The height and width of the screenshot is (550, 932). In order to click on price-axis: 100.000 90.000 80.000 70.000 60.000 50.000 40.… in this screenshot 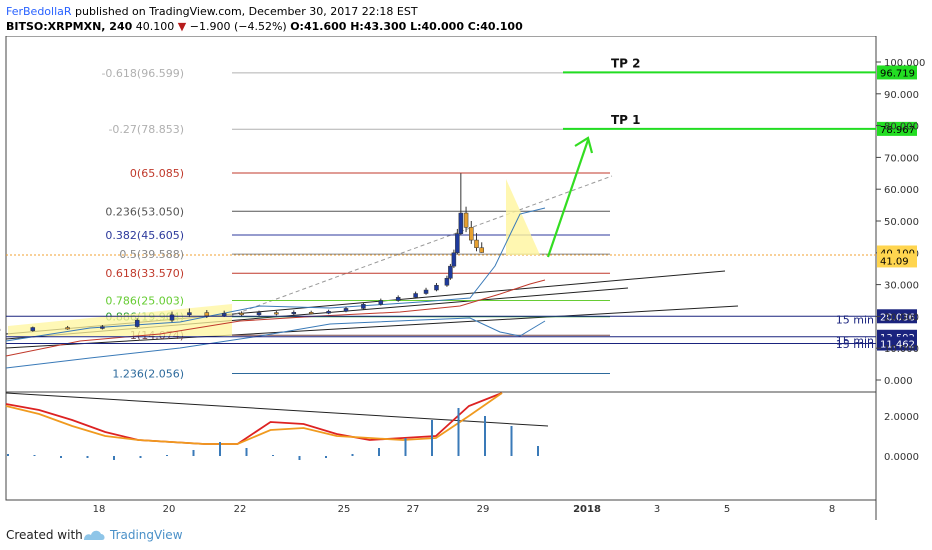, I will do `click(900, 222)`.